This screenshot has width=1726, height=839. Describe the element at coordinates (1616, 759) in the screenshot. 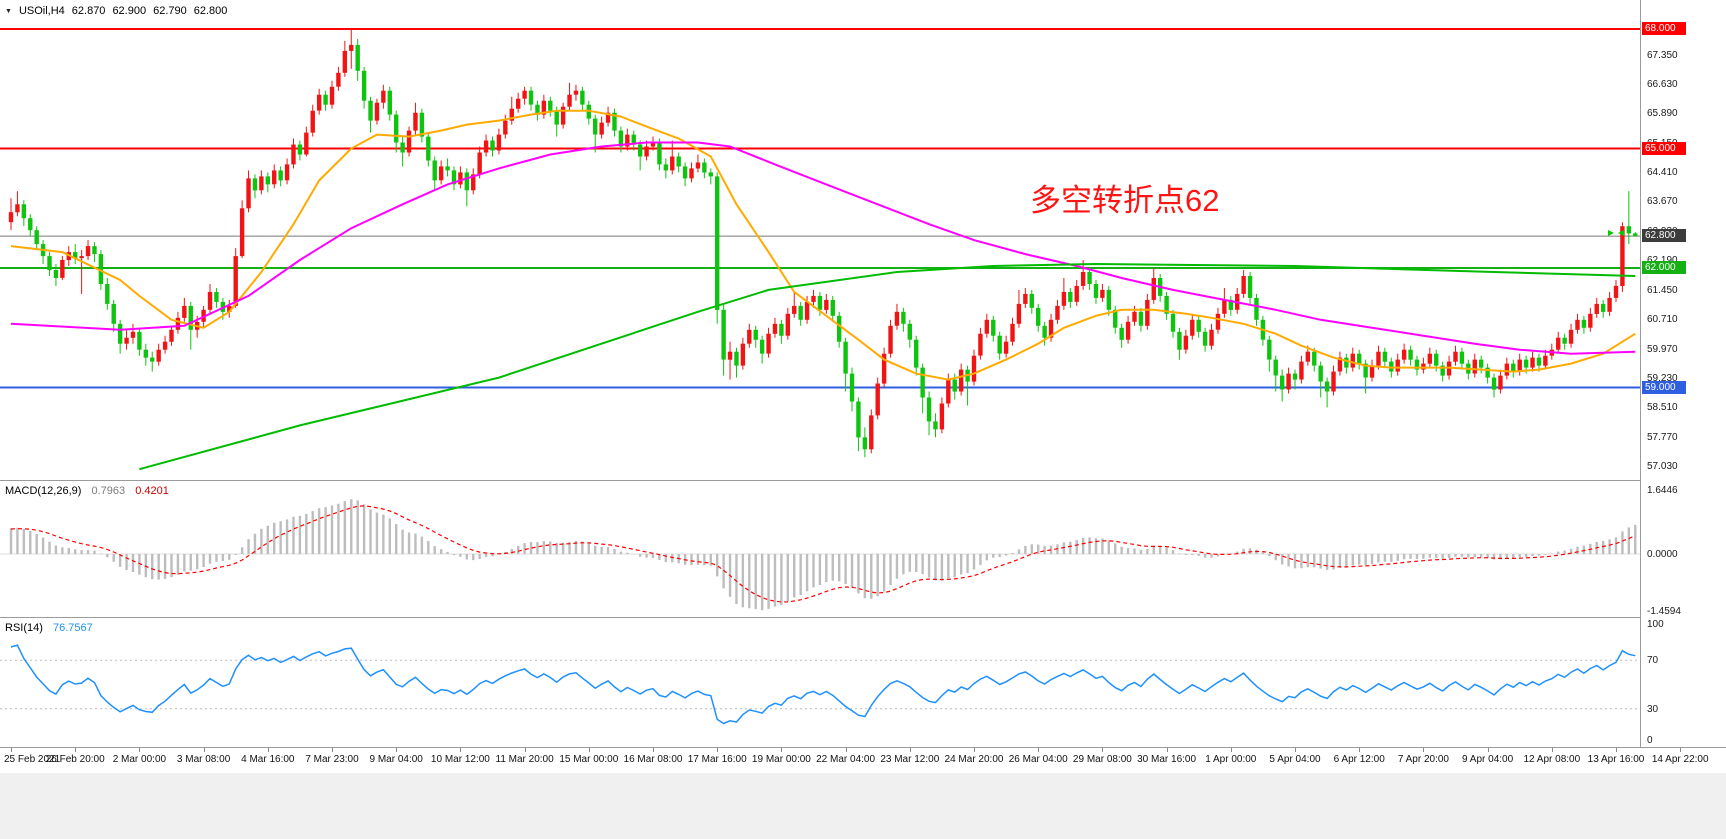

I see `time-label: 13 Apr 16:00` at that location.